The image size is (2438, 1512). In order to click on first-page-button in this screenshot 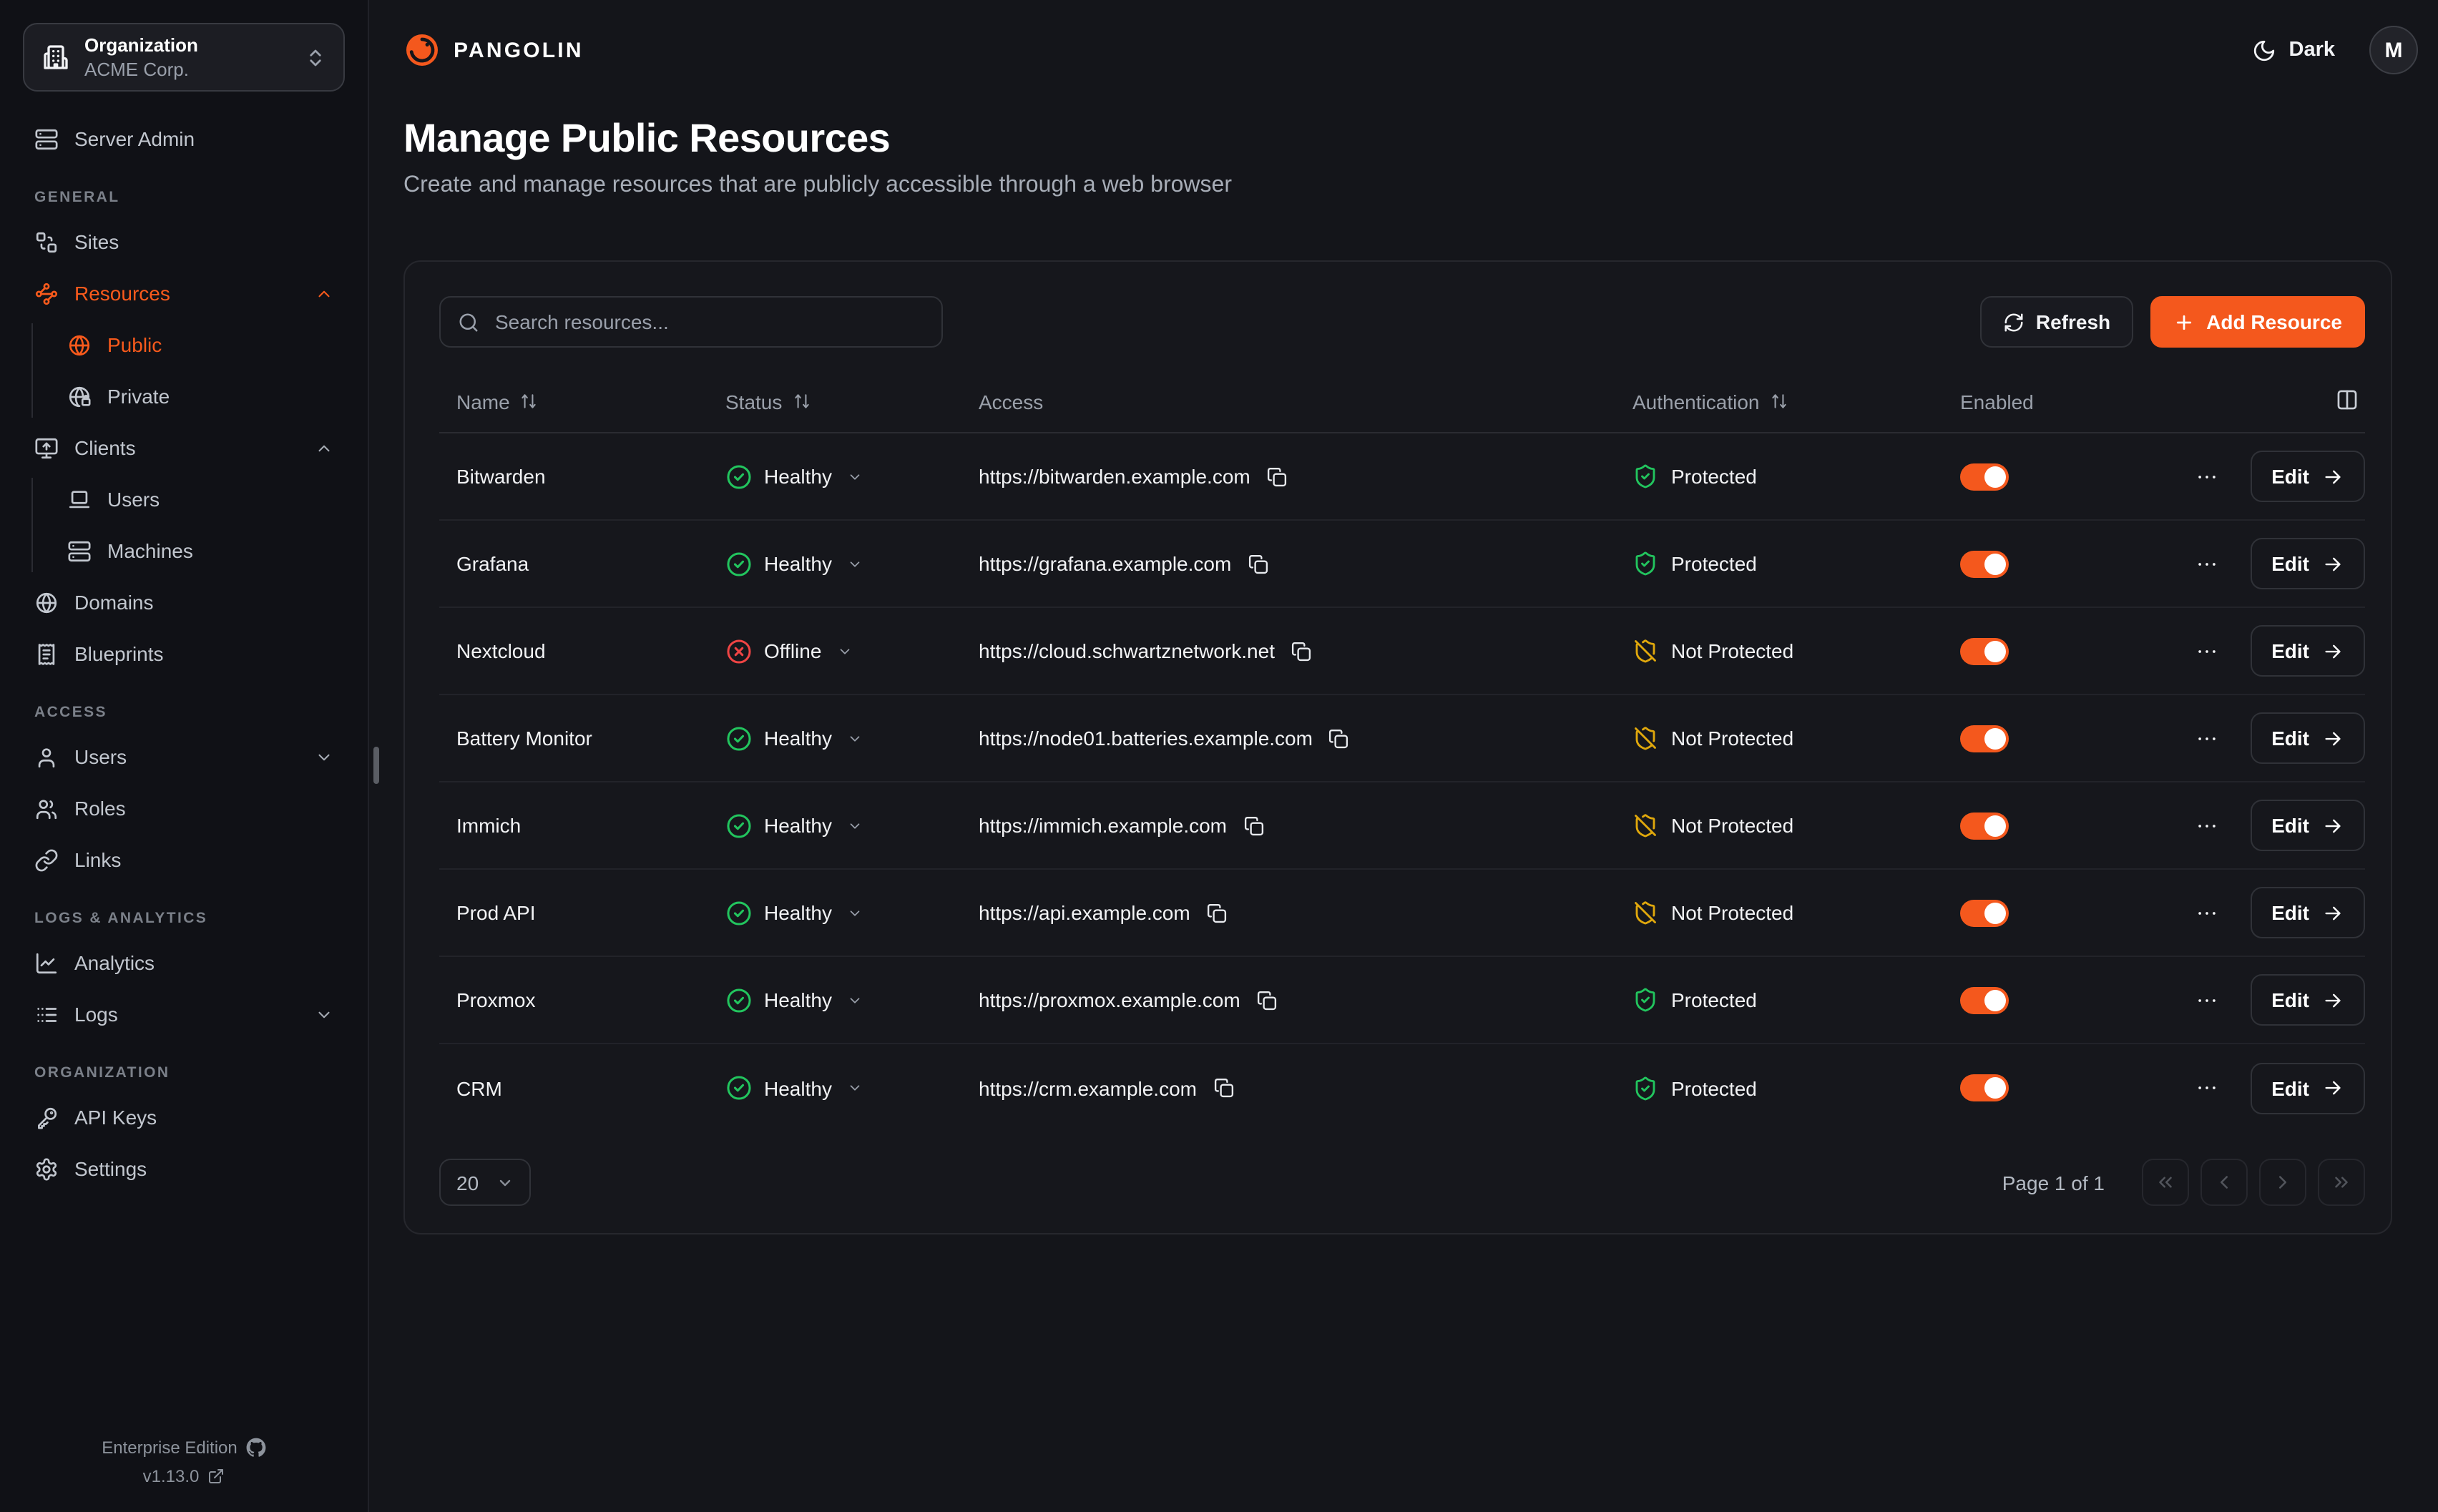, I will do `click(2165, 1182)`.